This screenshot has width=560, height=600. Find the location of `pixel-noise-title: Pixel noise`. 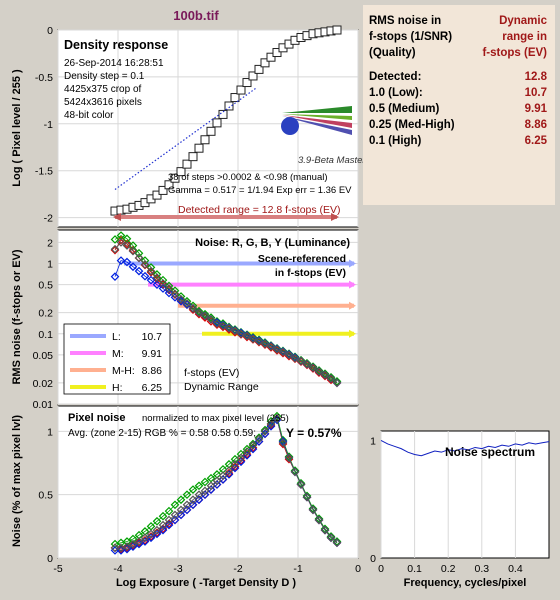

pixel-noise-title: Pixel noise is located at coordinates (96, 418).